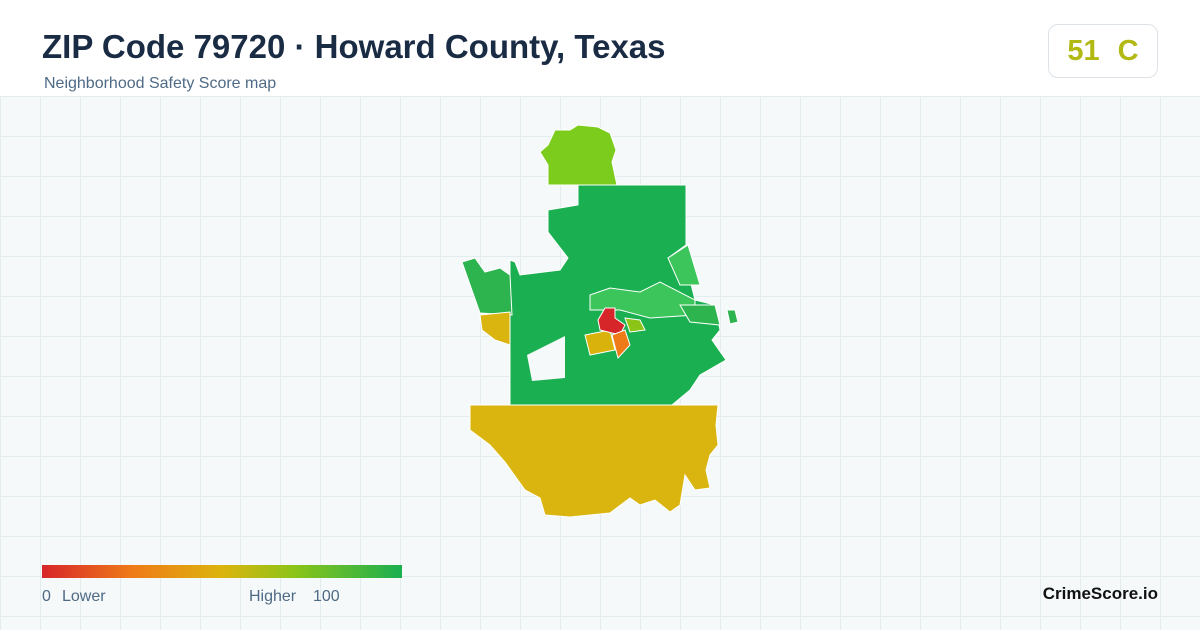  I want to click on title: ZIP Code 79720 · Howard County, Texas, so click(354, 46).